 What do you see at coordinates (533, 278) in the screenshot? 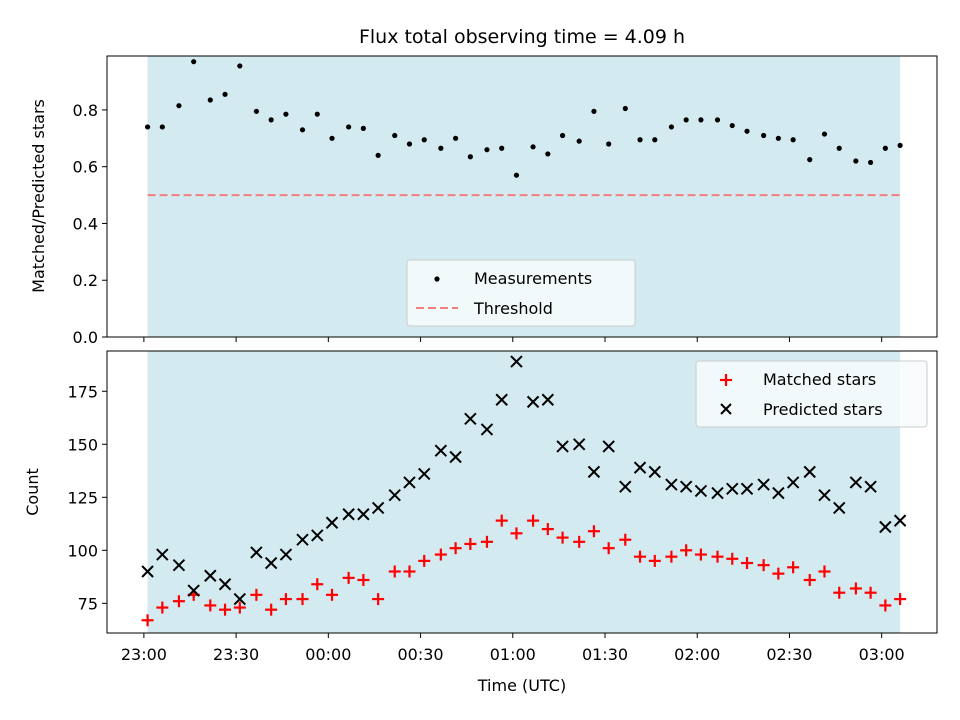
I see `legend-measurements-label: Measurements` at bounding box center [533, 278].